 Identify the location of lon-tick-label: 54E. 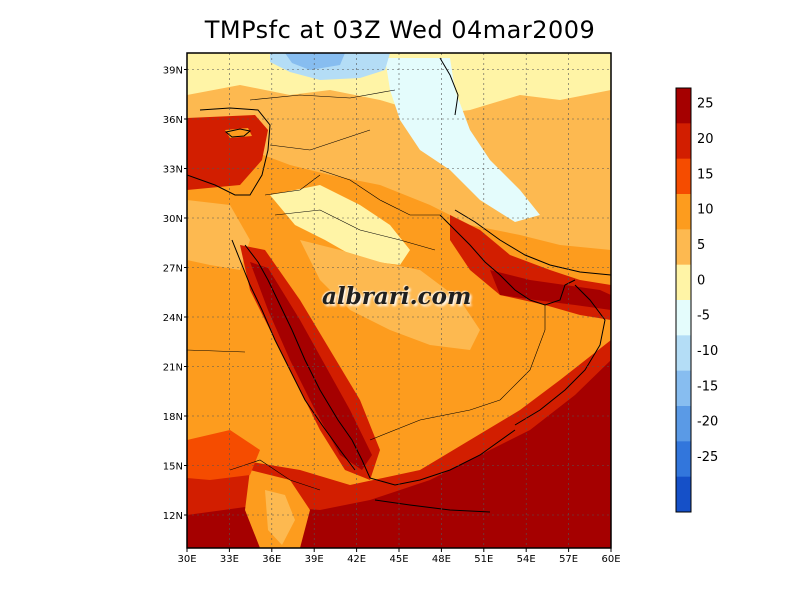
(526, 559).